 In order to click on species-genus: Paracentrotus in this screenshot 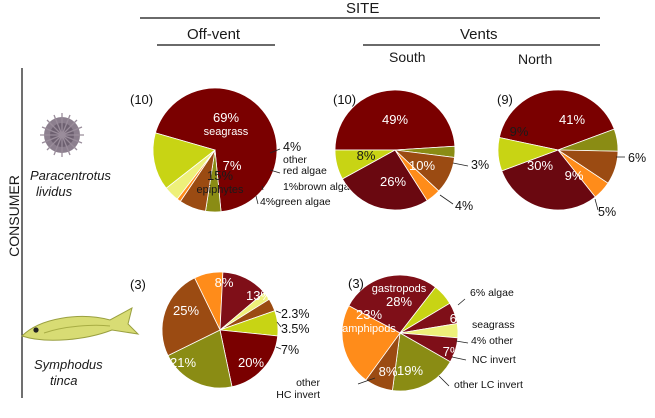, I will do `click(70, 175)`.